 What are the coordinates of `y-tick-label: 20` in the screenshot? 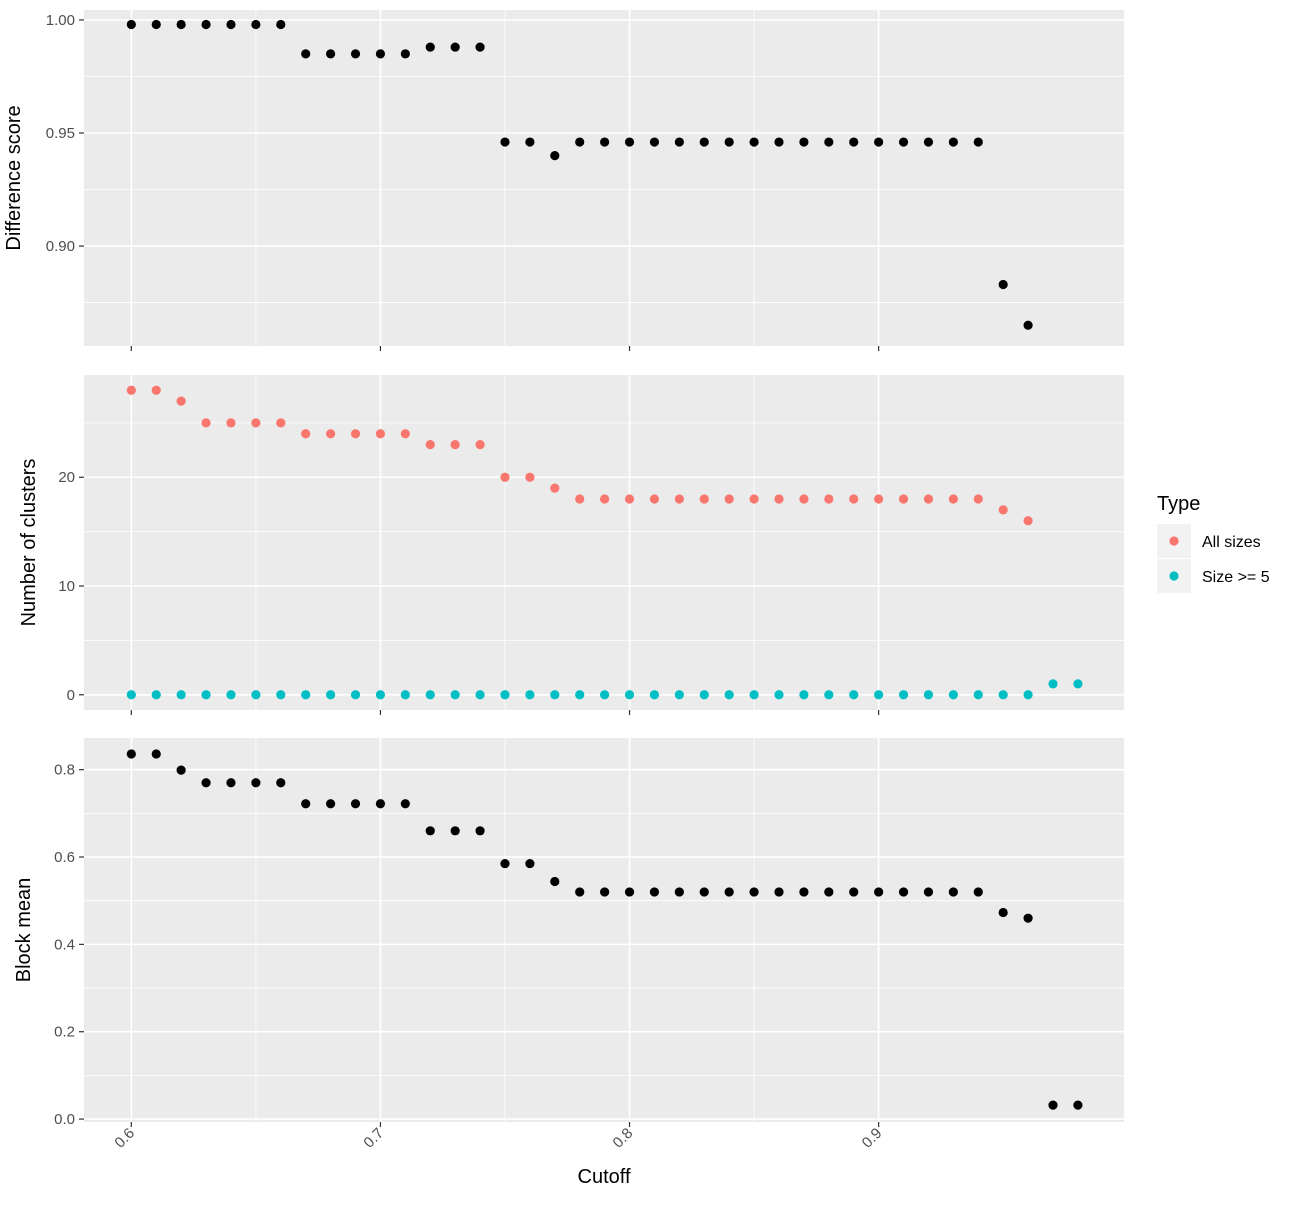 It's located at (66, 477).